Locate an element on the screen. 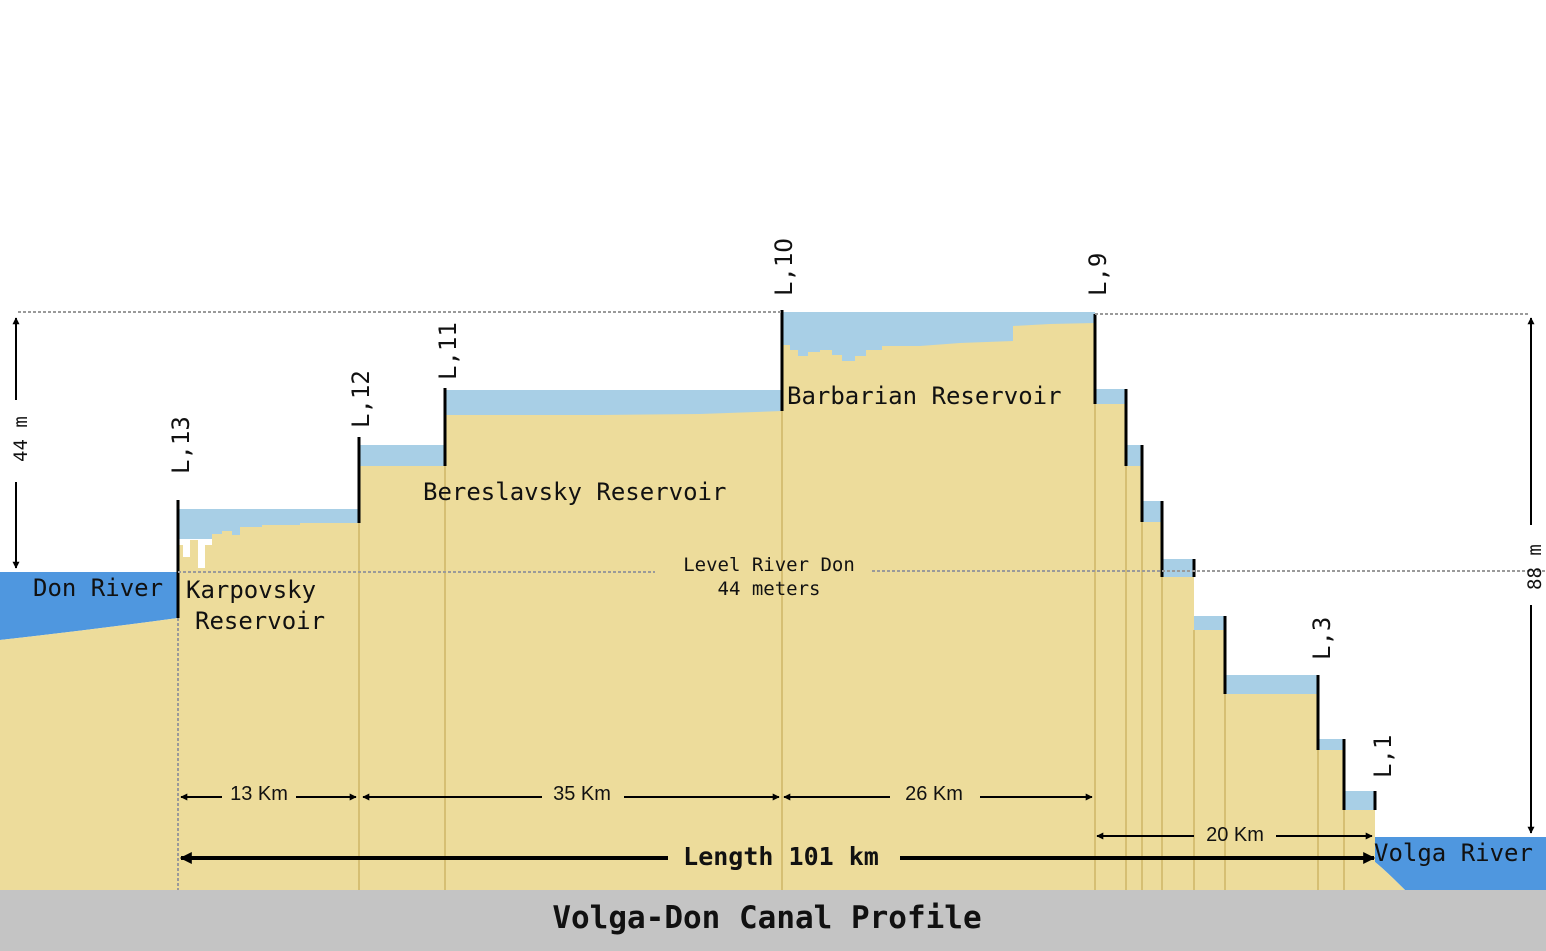 The width and height of the screenshot is (1546, 951). volga-river-water is located at coordinates (1460, 863).